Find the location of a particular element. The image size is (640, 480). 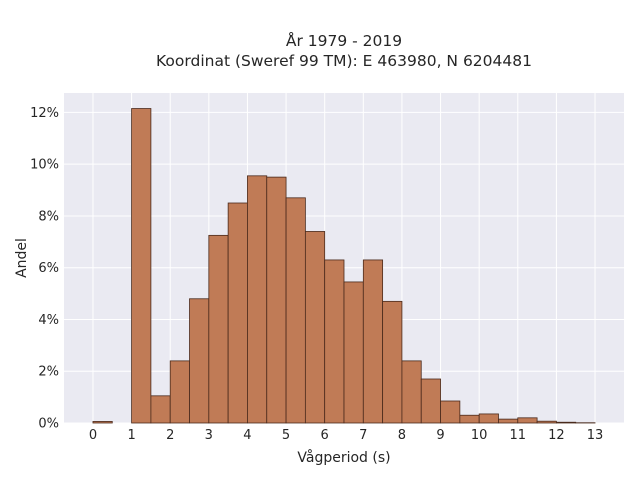

x-tick-label-0: 0 is located at coordinates (93, 435).